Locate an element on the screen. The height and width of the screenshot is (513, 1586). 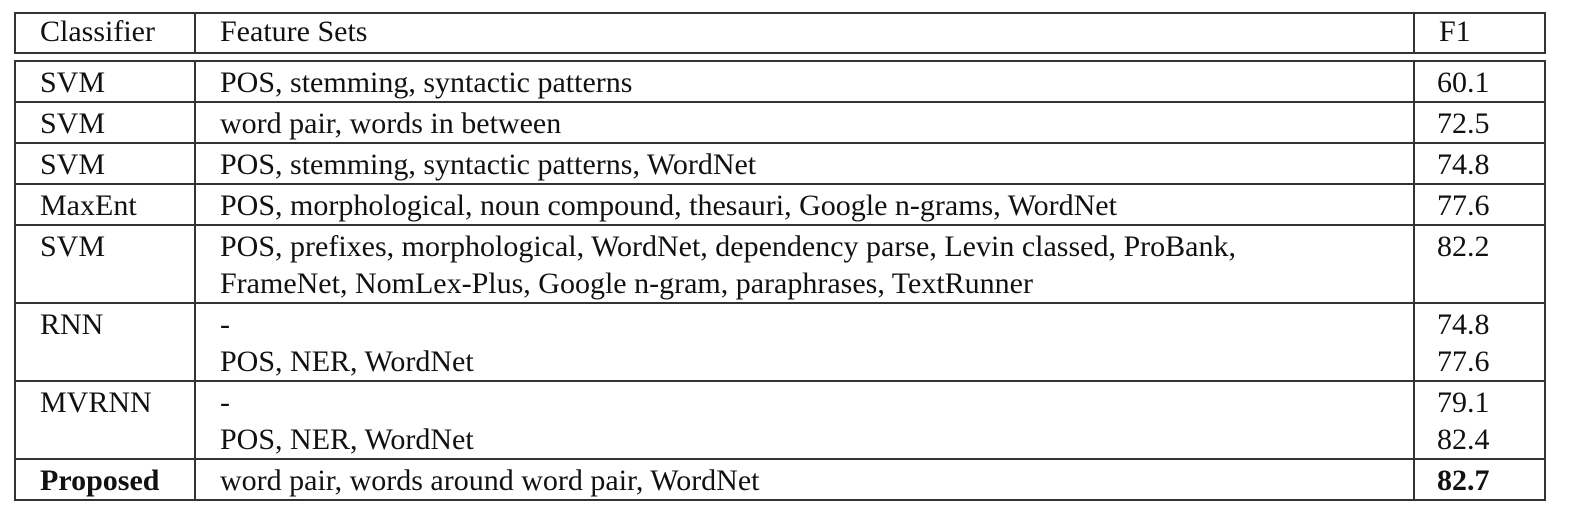
features-cell: POS, stemming, syntactic patterns is located at coordinates (804, 81).